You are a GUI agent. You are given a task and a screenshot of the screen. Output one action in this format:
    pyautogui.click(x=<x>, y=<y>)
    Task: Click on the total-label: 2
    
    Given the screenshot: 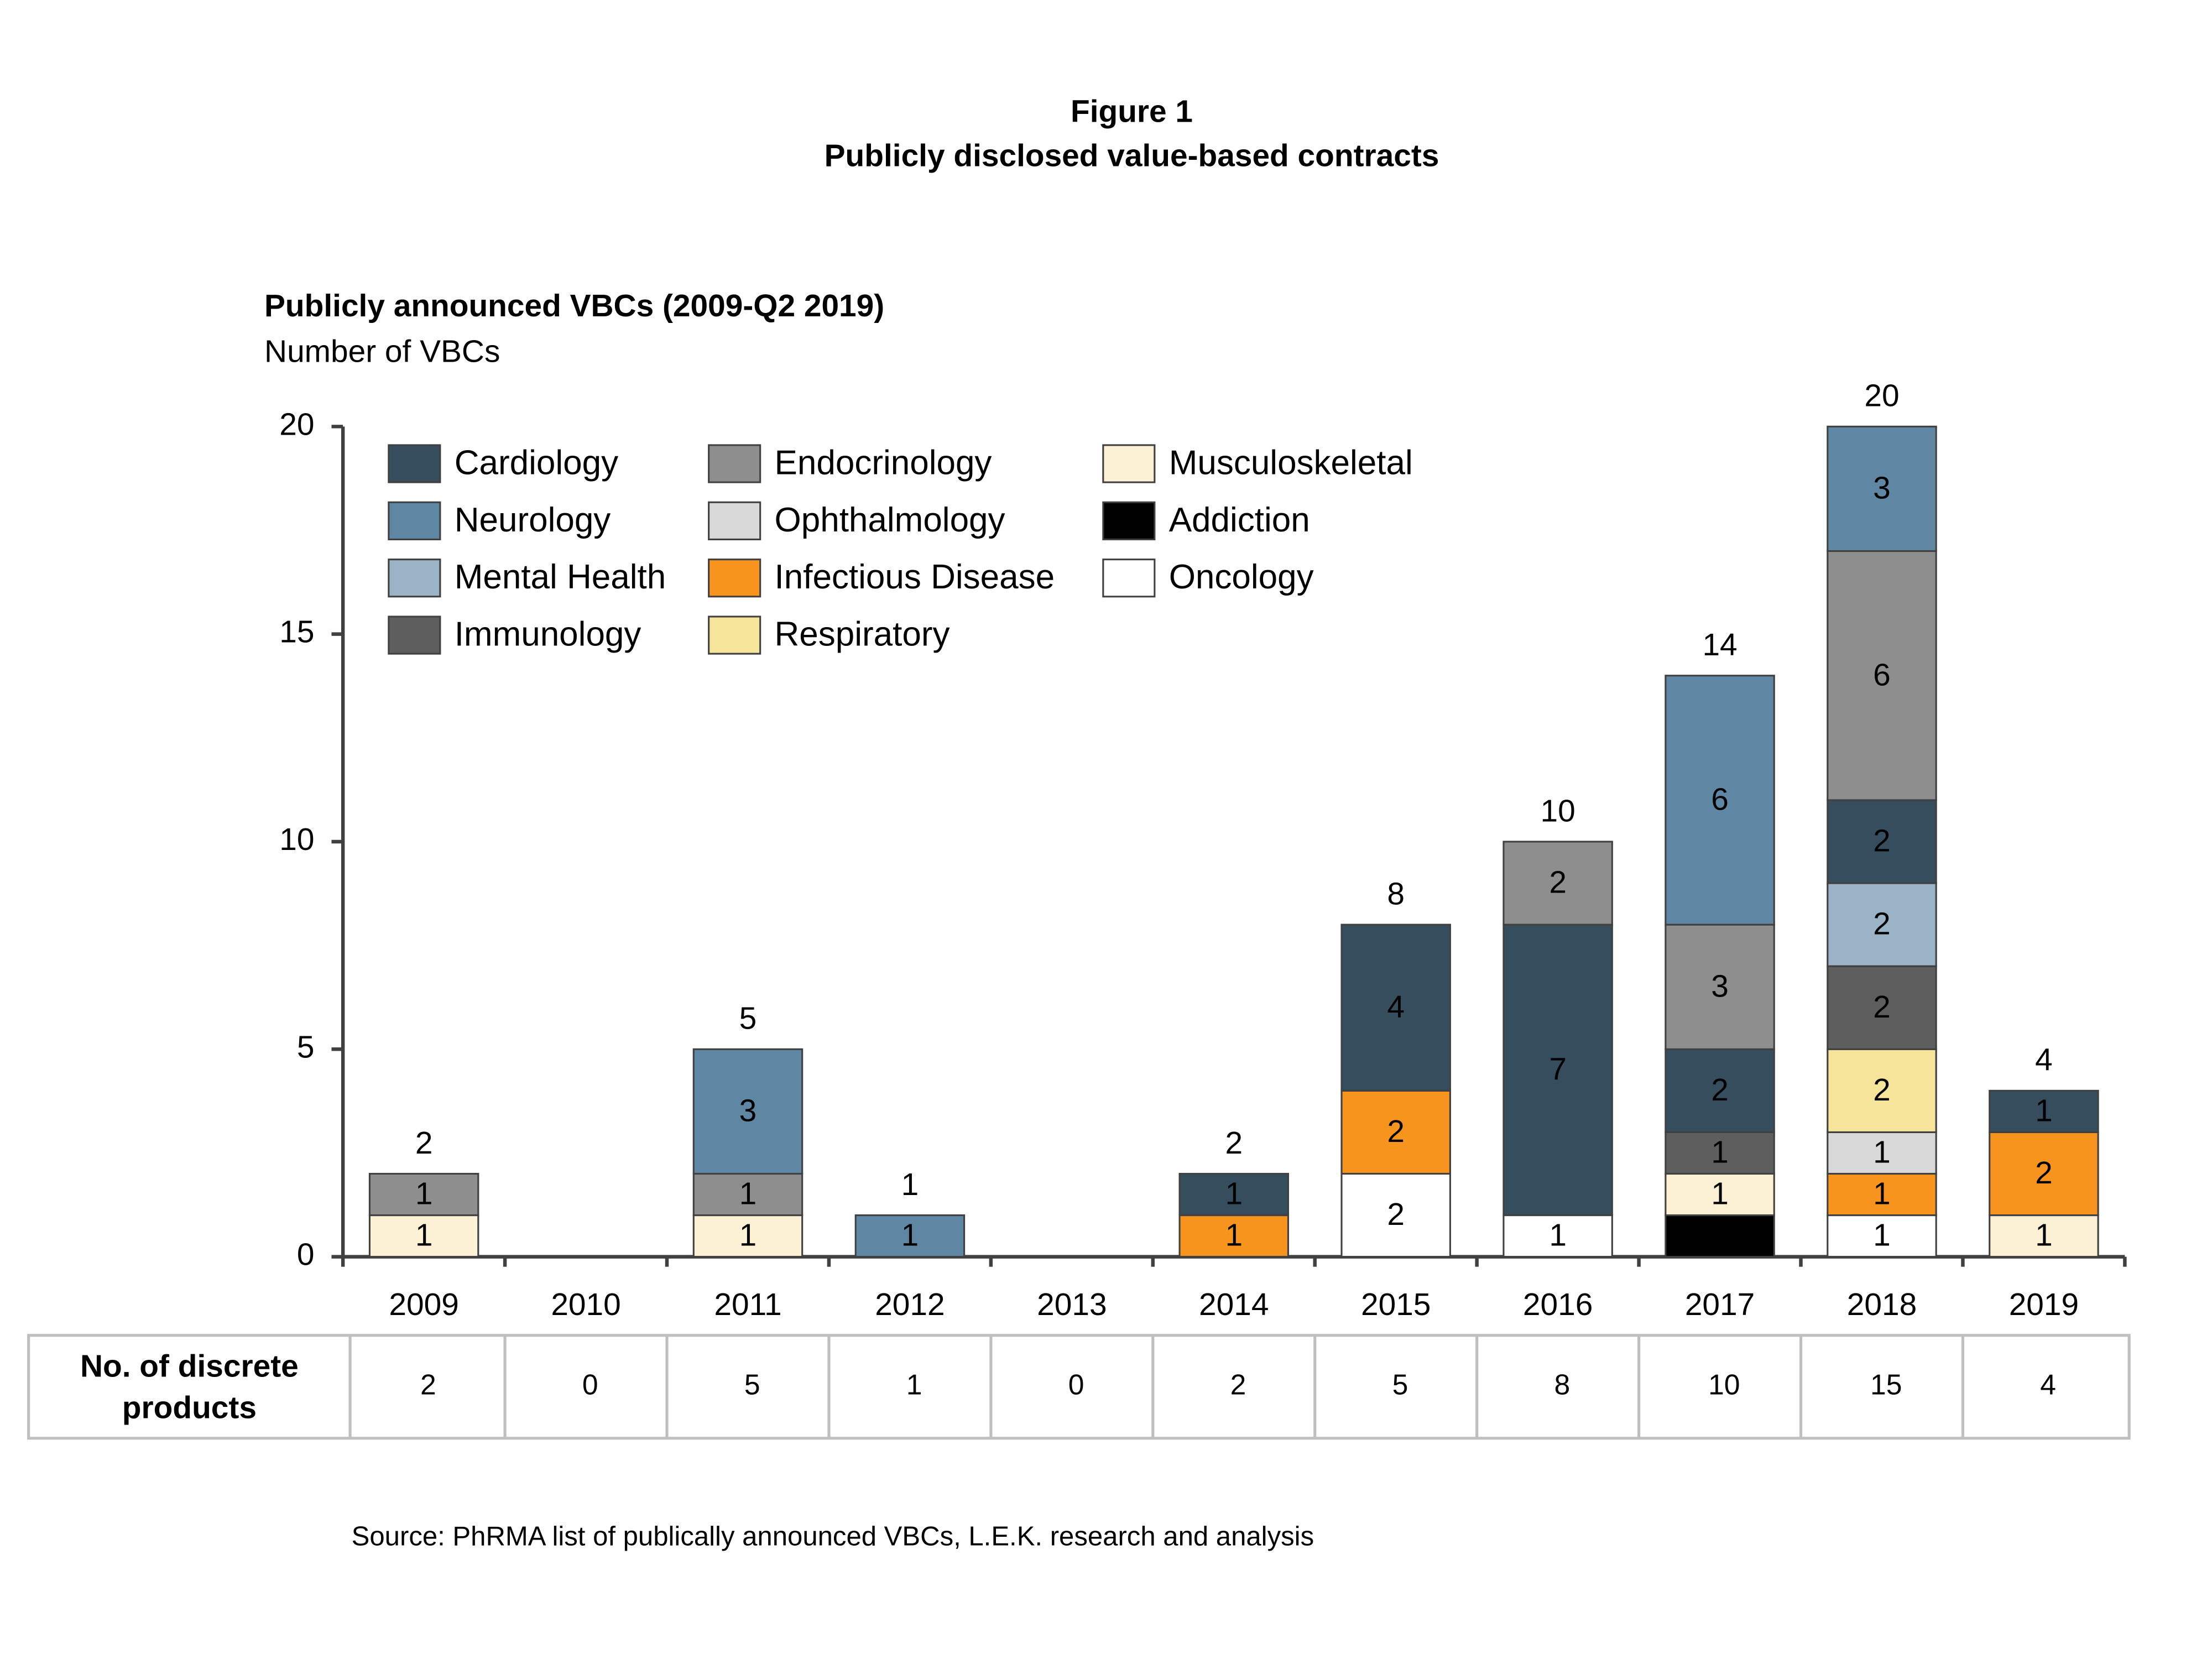 What is the action you would take?
    pyautogui.click(x=424, y=1143)
    